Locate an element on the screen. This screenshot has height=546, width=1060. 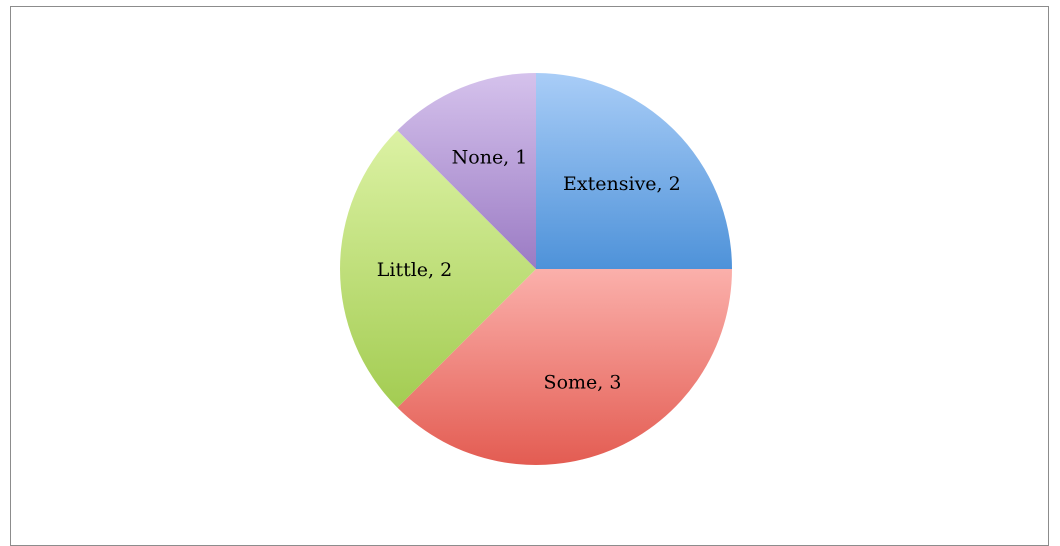
pie-label-extensive: Extensive, 2 is located at coordinates (622, 184).